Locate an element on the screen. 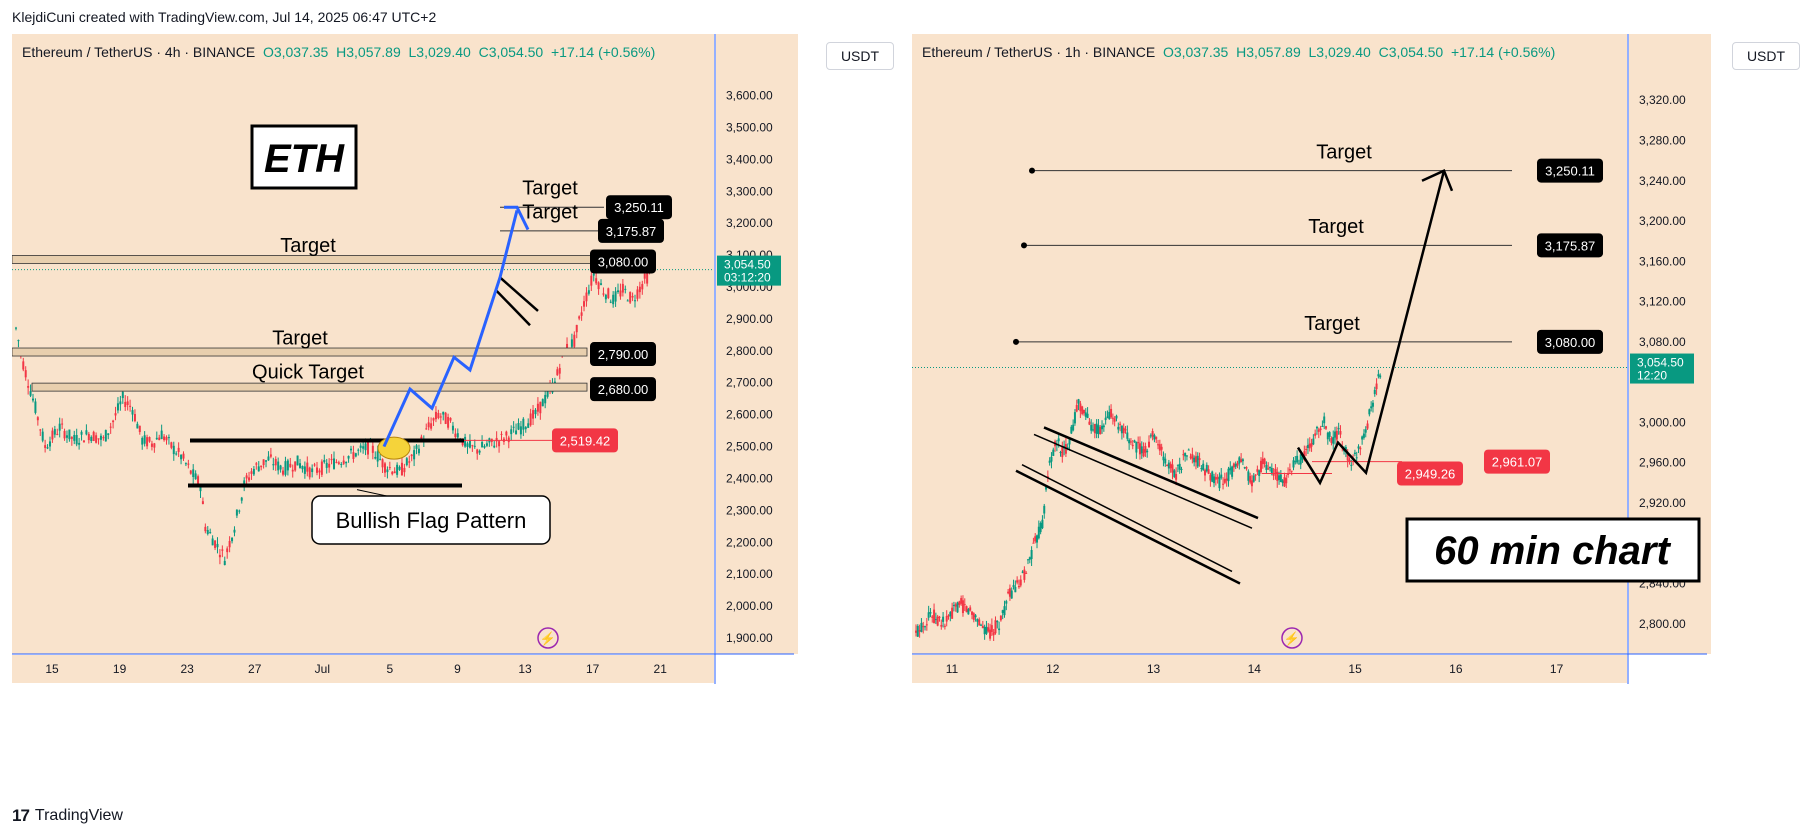 This screenshot has width=1817, height=837. y-tick-label: 3,280.00 is located at coordinates (1662, 140).